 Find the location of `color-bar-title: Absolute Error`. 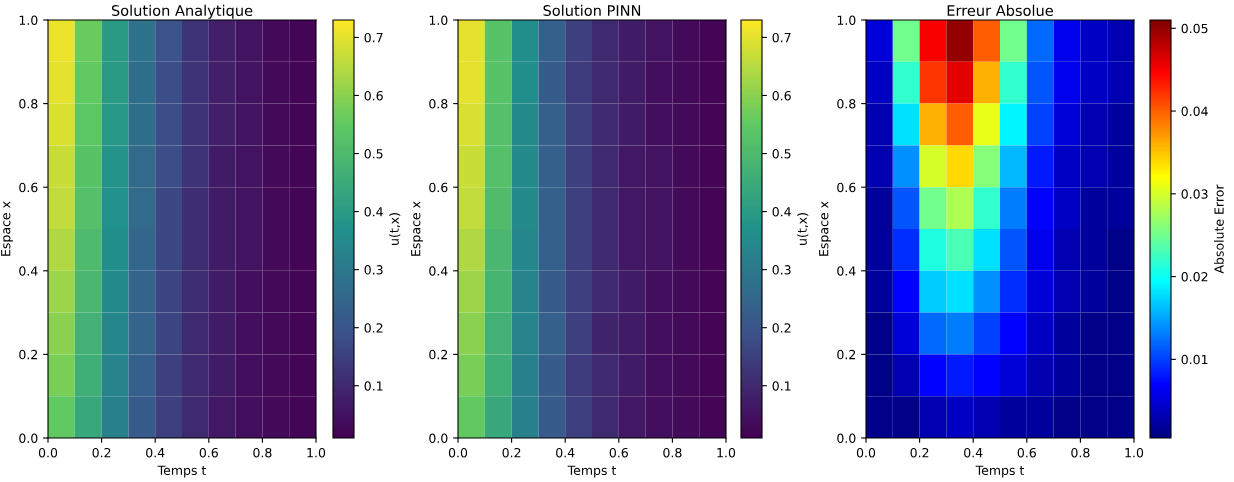

color-bar-title: Absolute Error is located at coordinates (1219, 229).